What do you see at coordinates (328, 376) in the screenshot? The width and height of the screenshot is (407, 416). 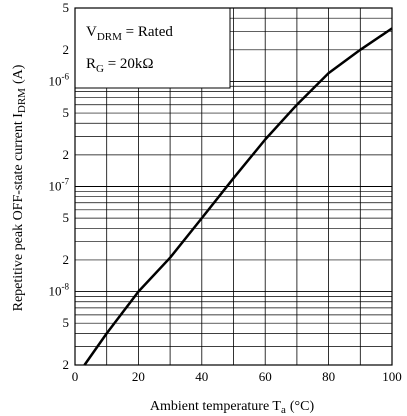 I see `x-tick-label: 80` at bounding box center [328, 376].